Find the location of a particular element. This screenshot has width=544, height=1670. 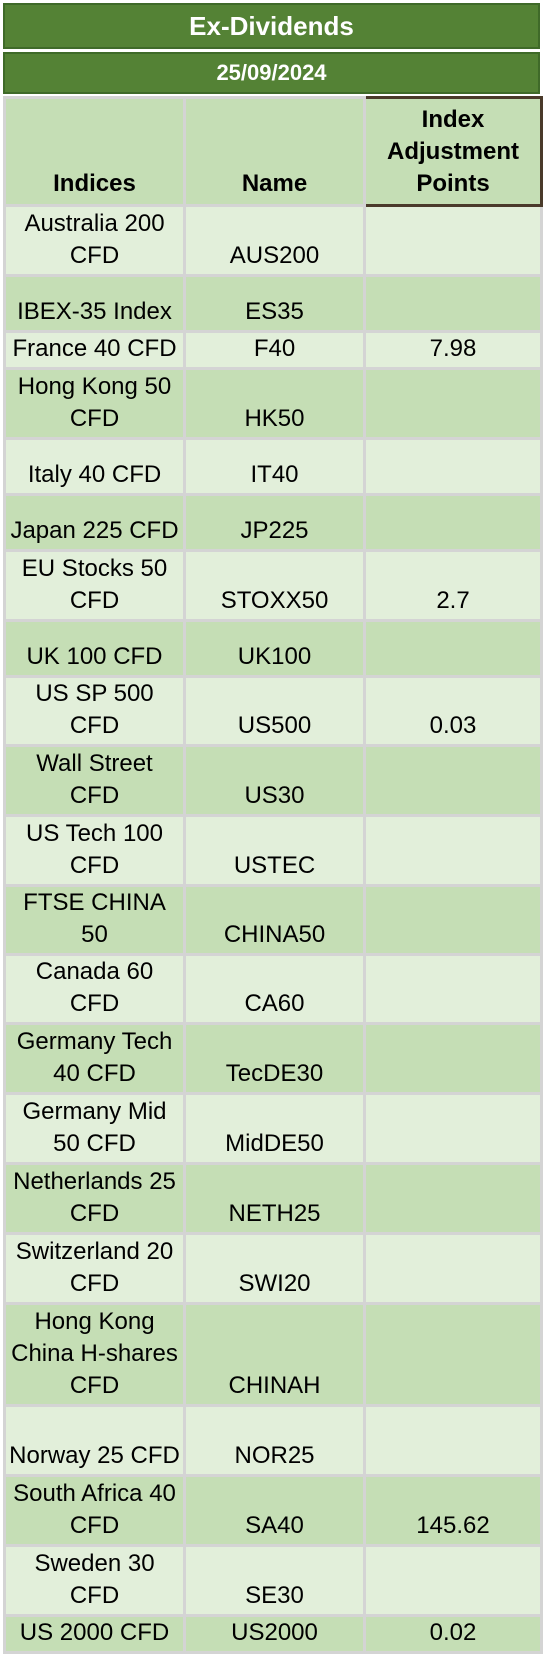

cell-name: AUS200 is located at coordinates (274, 240).